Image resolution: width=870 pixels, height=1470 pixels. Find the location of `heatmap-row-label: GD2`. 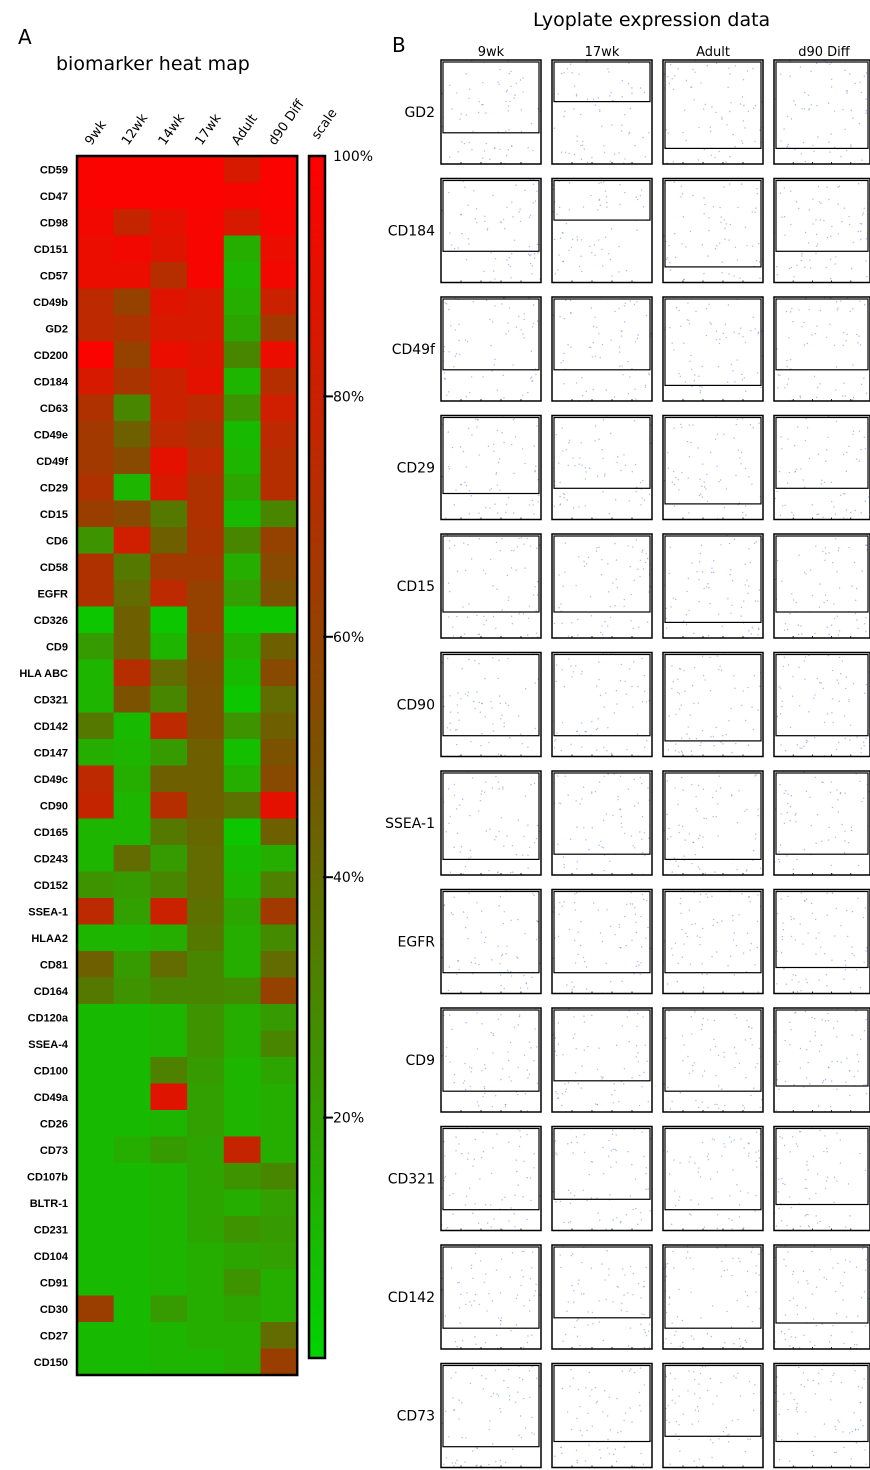

heatmap-row-label: GD2 is located at coordinates (56, 329).